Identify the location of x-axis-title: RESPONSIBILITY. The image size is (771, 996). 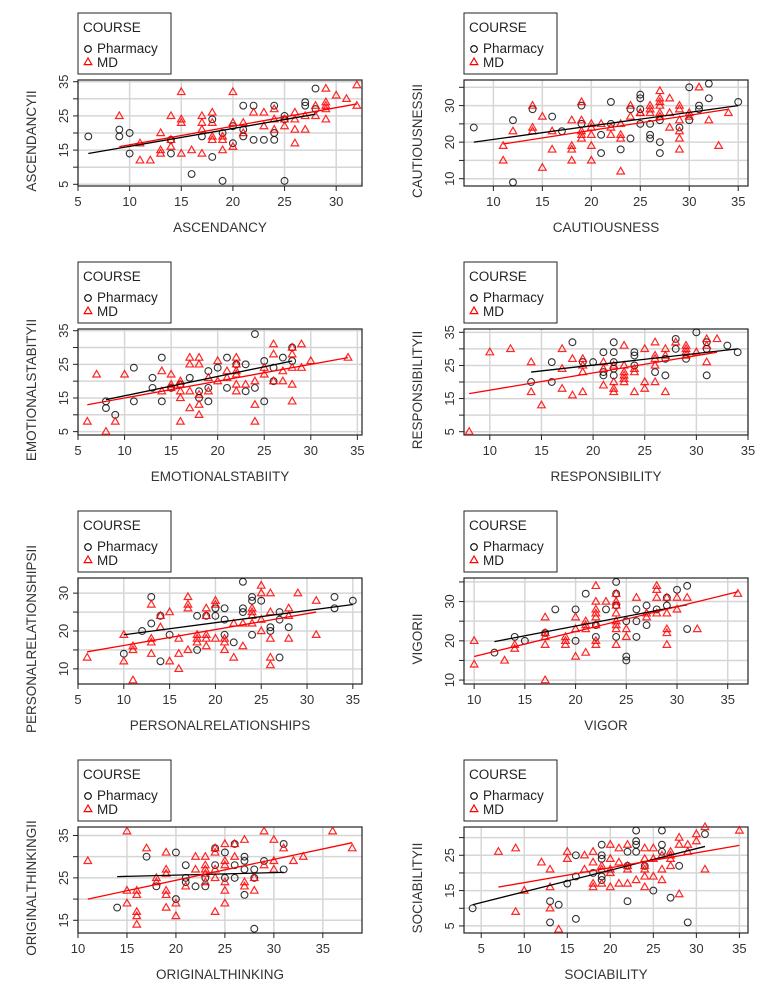
(605, 476).